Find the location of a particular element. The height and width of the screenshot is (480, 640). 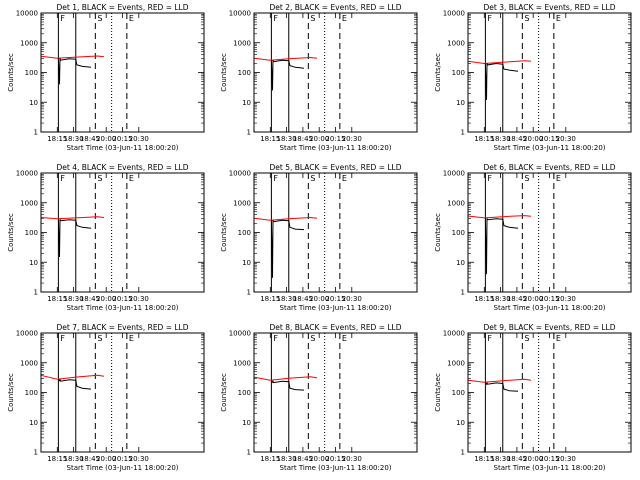

chart-title: Det 1, BLACK = Events, RED = LLD is located at coordinates (122, 7).